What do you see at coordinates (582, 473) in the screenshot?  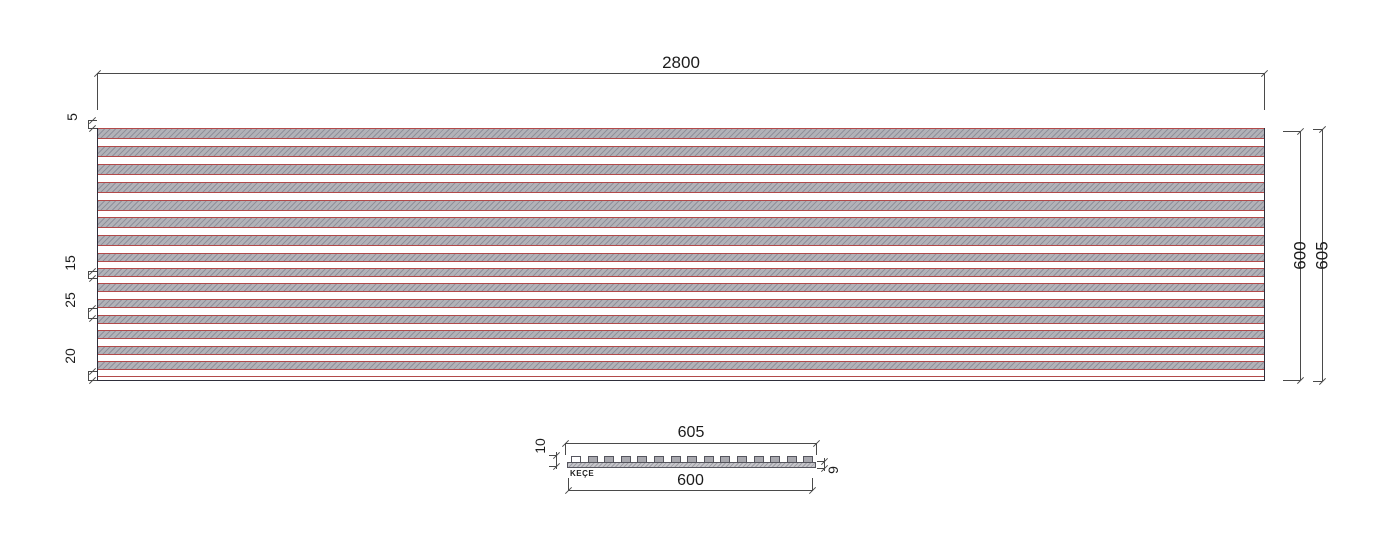 I see `felt-label: KEÇE` at bounding box center [582, 473].